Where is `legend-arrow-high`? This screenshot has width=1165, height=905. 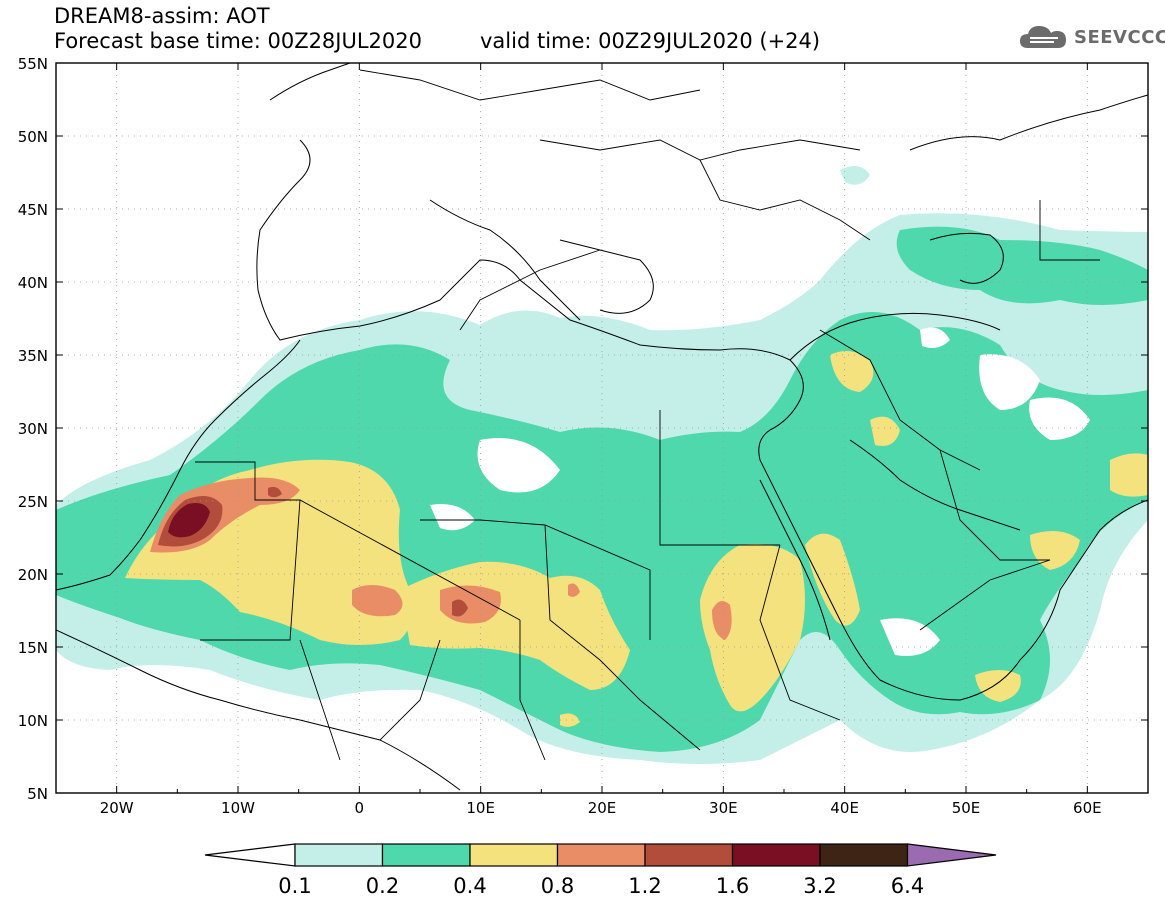 legend-arrow-high is located at coordinates (951, 855).